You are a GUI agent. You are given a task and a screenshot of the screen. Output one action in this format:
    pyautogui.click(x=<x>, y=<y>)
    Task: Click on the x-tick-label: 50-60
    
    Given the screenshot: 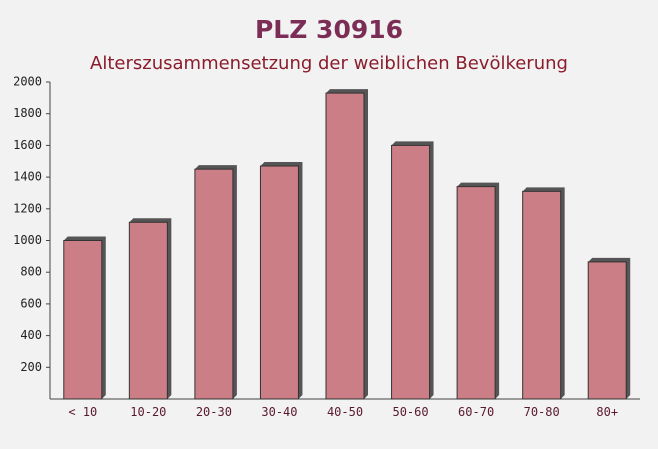 What is the action you would take?
    pyautogui.click(x=410, y=412)
    